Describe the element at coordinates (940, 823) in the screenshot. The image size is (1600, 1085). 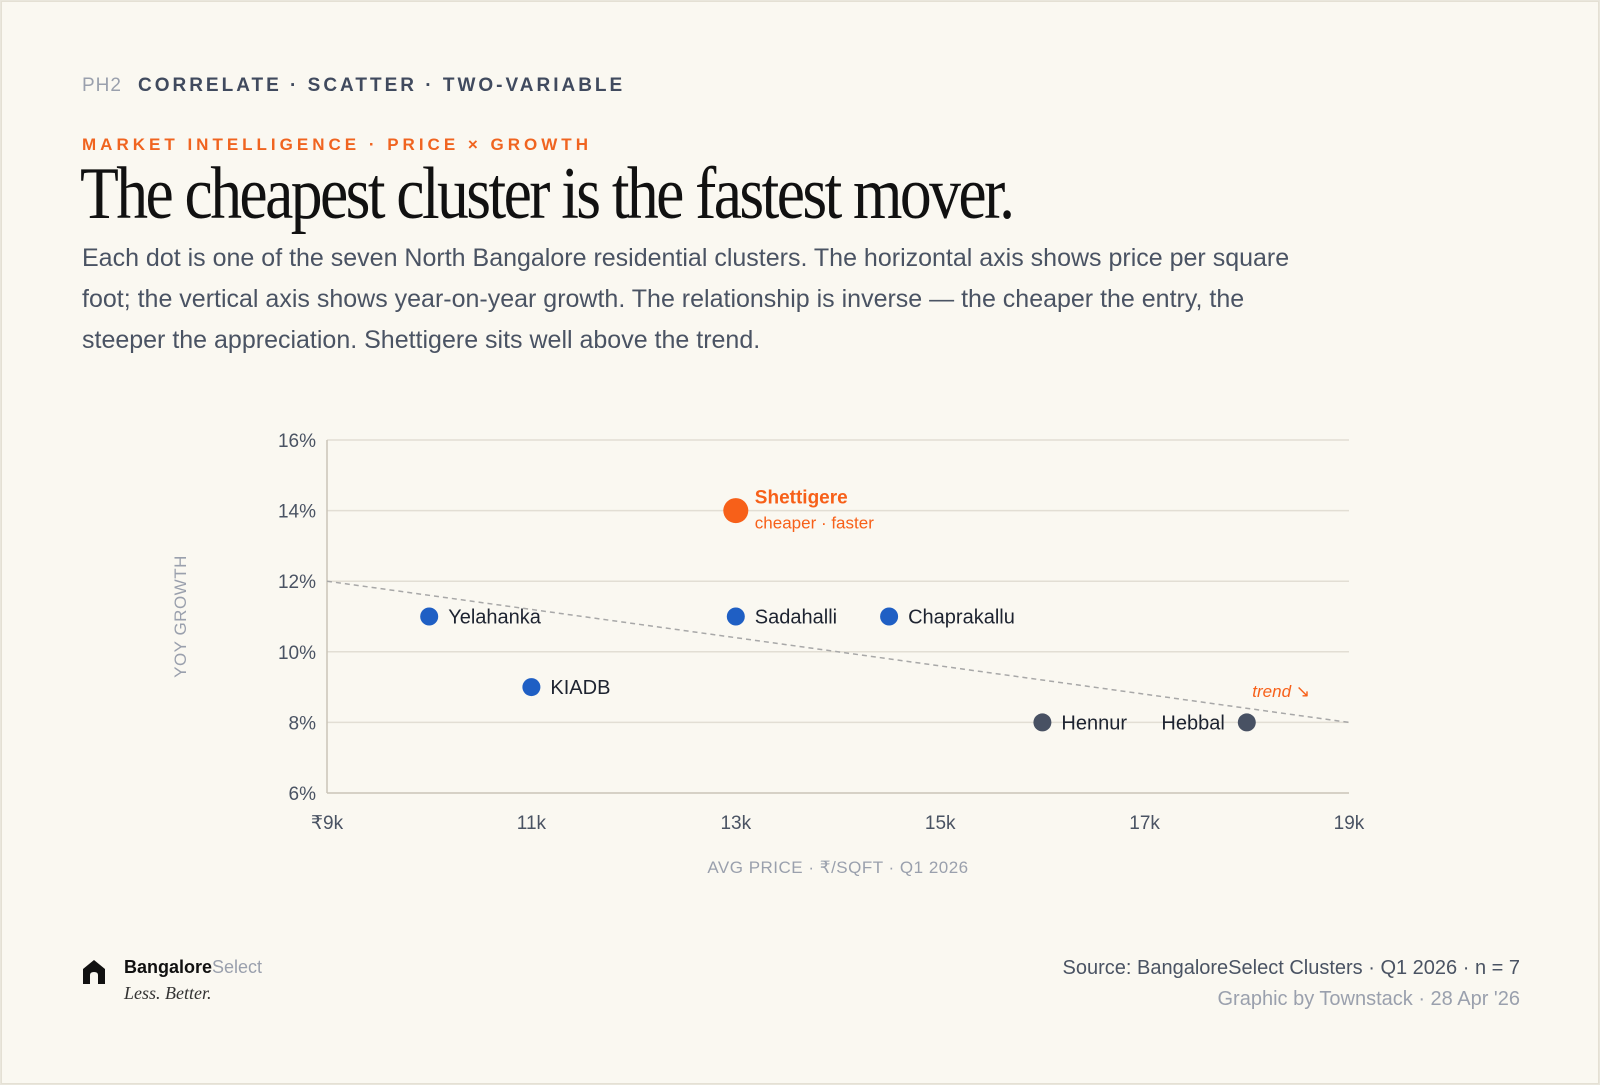
I see `x-tick-label: 15k` at that location.